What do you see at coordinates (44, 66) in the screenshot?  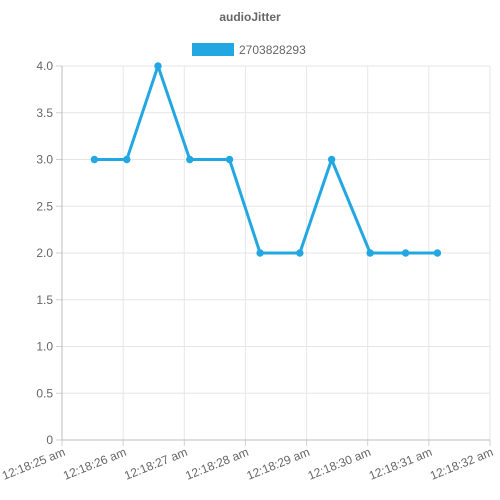 I see `y-tick-label: 4.0` at bounding box center [44, 66].